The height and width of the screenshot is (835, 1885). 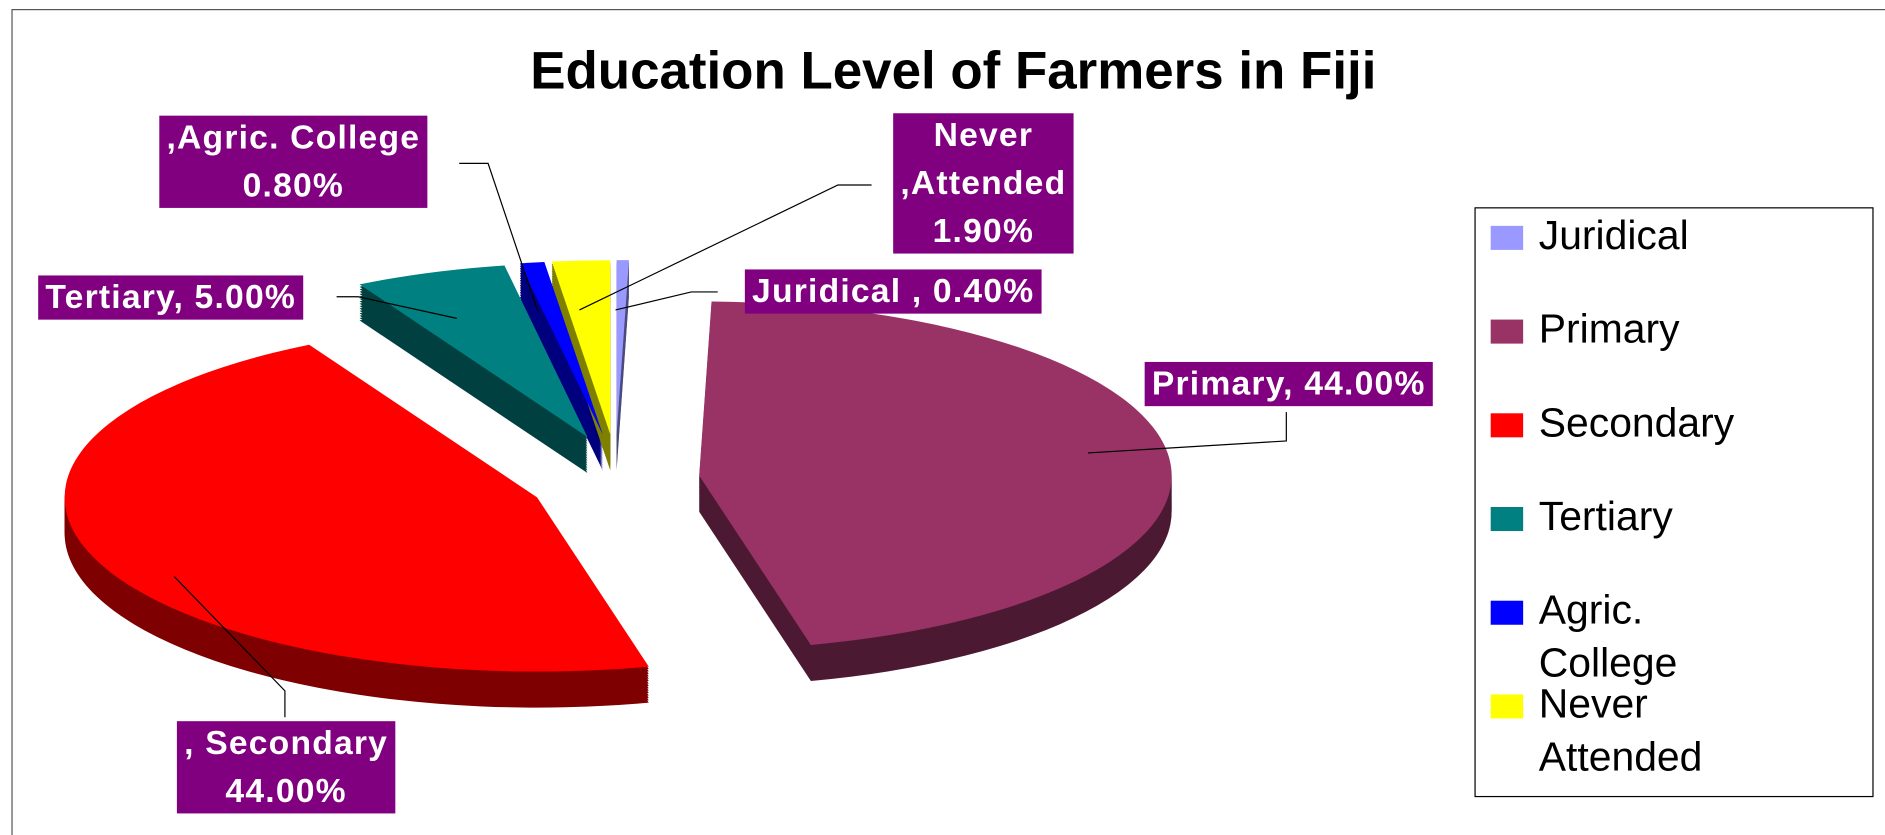 I want to click on data-label: Never ,Attended 1.90%, so click(x=983, y=183).